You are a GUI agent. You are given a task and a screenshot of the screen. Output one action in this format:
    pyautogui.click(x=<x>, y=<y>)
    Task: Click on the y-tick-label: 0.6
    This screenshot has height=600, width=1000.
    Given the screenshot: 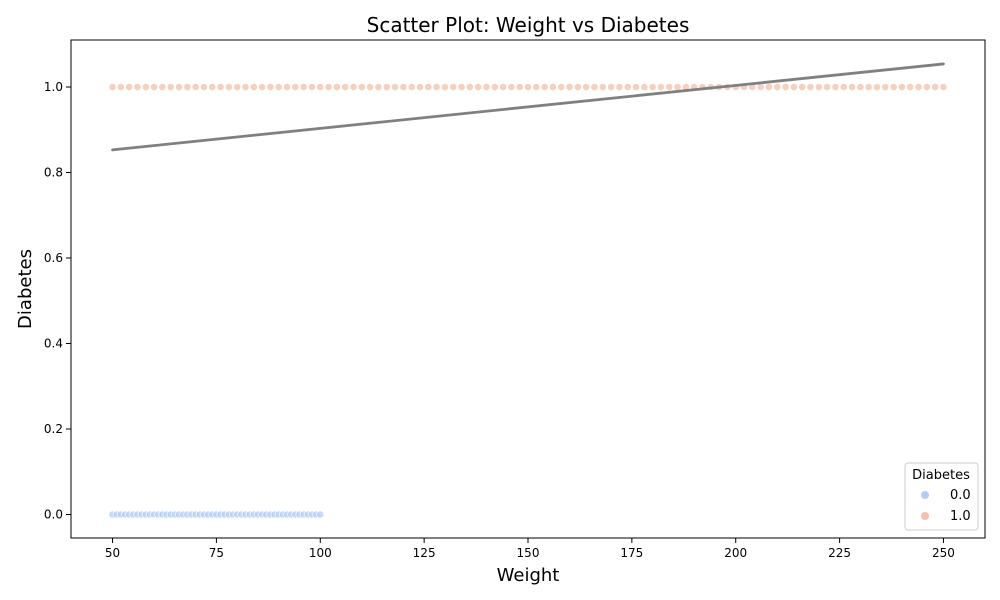 What is the action you would take?
    pyautogui.click(x=53, y=258)
    